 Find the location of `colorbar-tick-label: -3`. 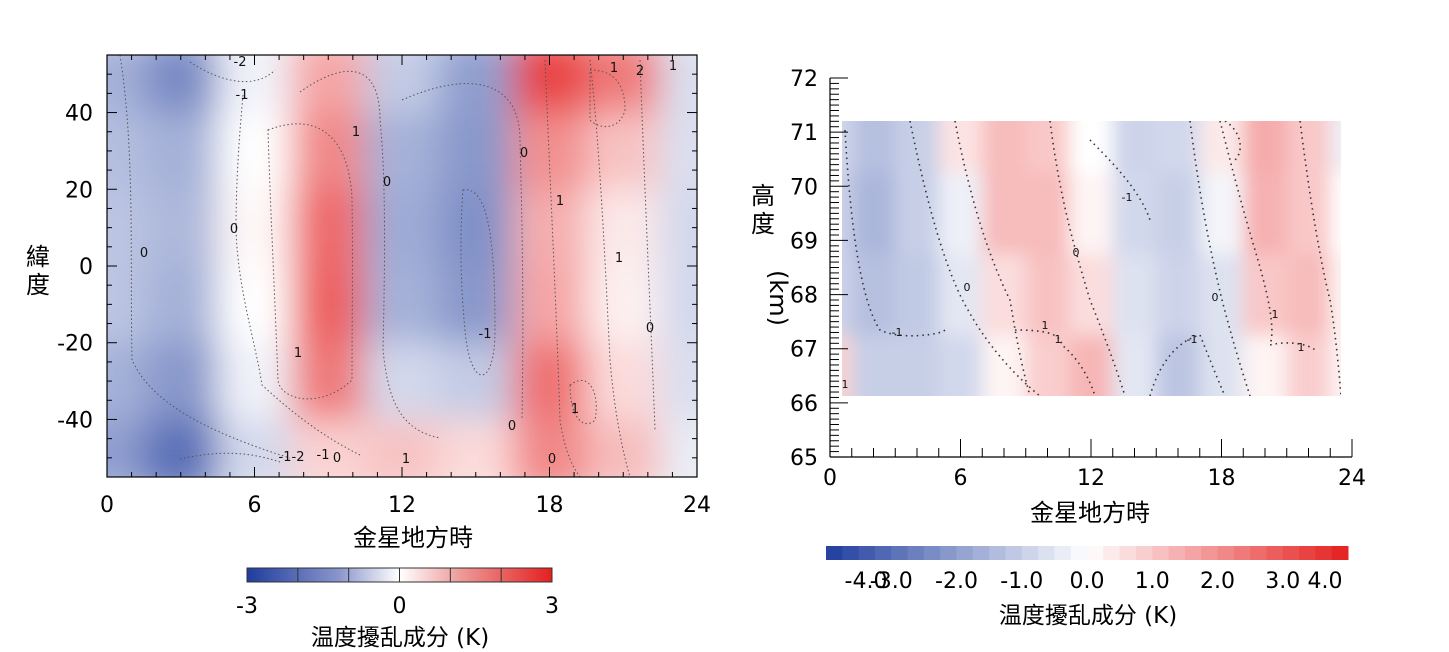

colorbar-tick-label: -3 is located at coordinates (247, 606).